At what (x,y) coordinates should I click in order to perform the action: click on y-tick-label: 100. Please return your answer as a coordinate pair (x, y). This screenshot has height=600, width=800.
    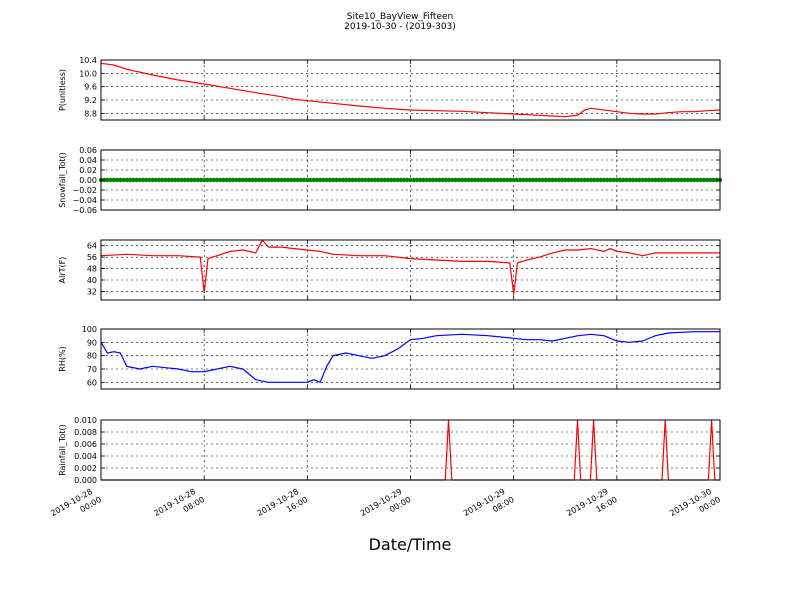
    Looking at the image, I should click on (89, 329).